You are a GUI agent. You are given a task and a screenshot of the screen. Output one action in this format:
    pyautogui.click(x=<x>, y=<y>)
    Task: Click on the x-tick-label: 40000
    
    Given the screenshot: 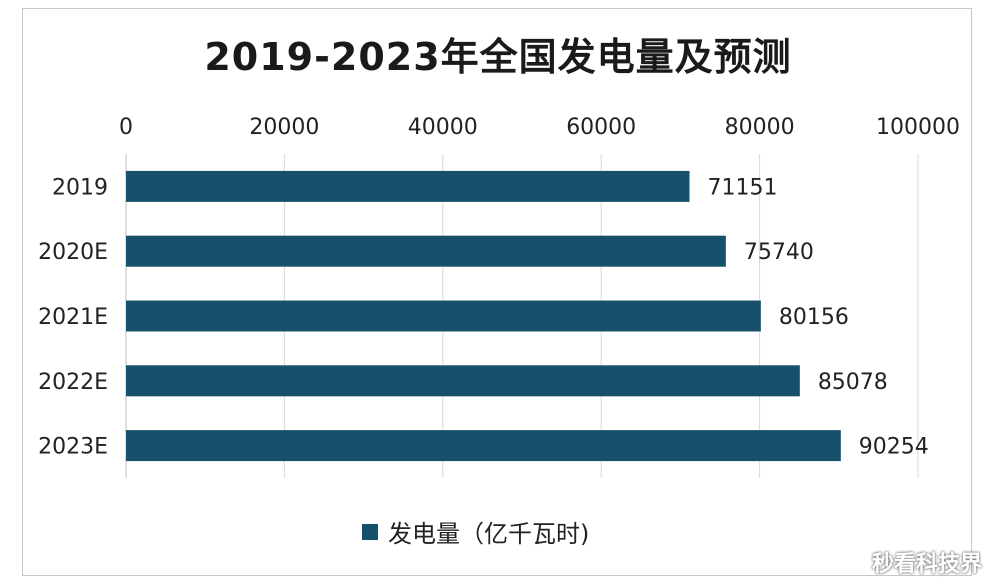 What is the action you would take?
    pyautogui.click(x=443, y=127)
    